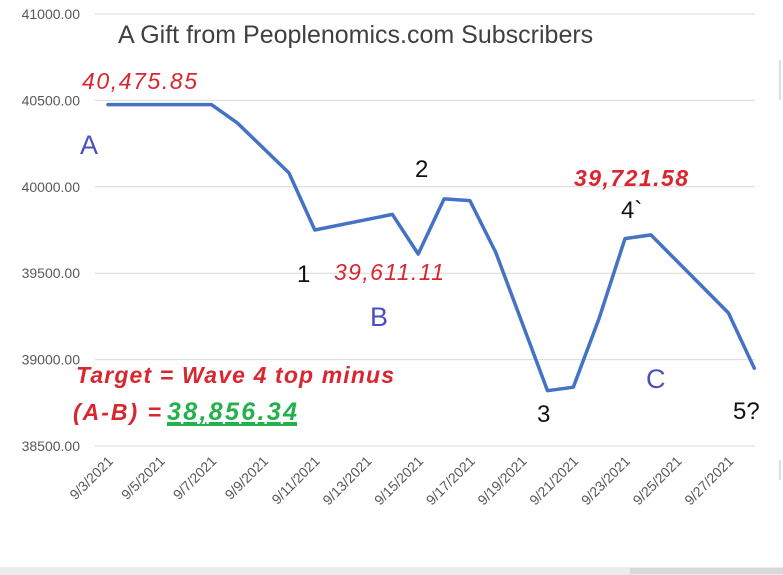 The height and width of the screenshot is (575, 783). What do you see at coordinates (631, 178) in the screenshot?
I see `annotation-wave4-value: 39,721.58` at bounding box center [631, 178].